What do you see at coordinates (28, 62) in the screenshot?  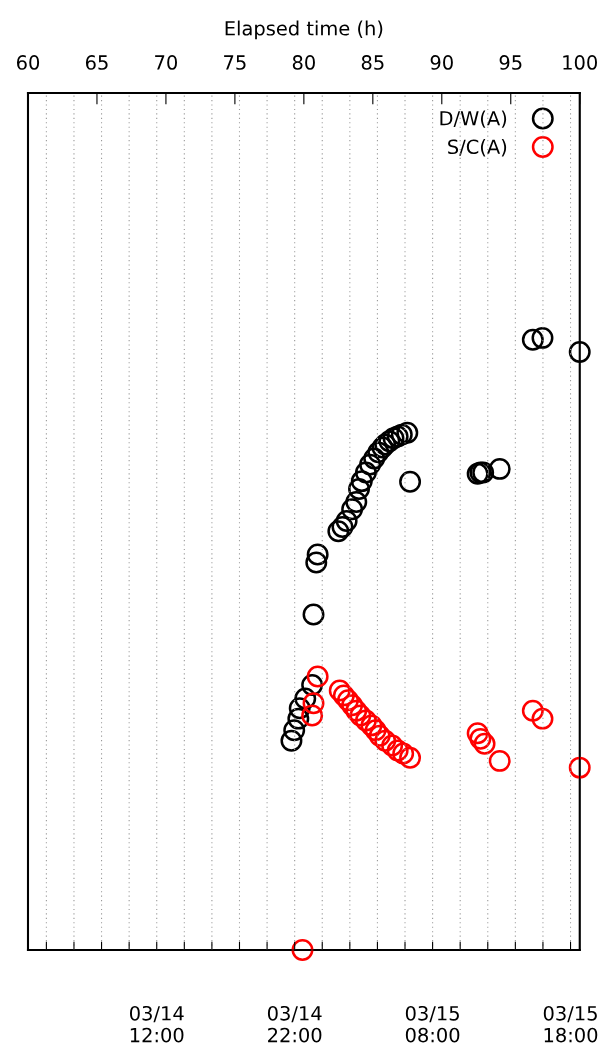 I see `x-tick-label: 60` at bounding box center [28, 62].